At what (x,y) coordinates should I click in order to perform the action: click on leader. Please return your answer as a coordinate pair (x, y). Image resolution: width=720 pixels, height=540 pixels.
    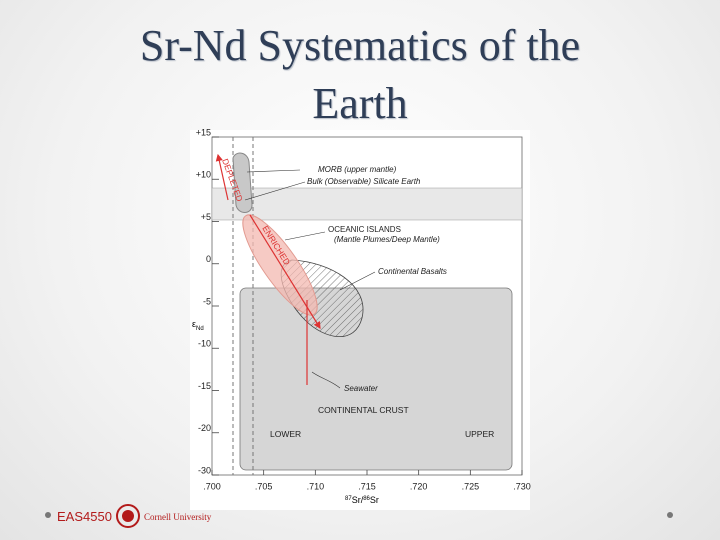
    Looking at the image, I should click on (310, 279).